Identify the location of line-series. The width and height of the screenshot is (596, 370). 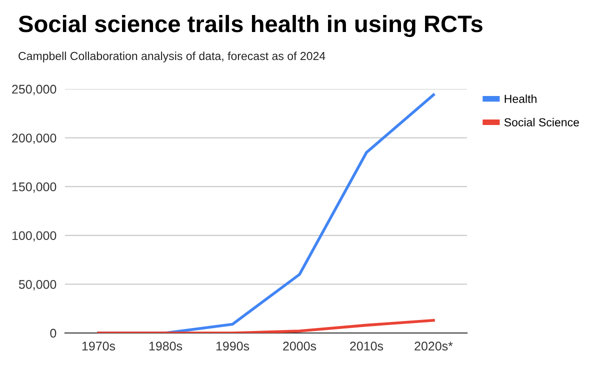
(266, 325).